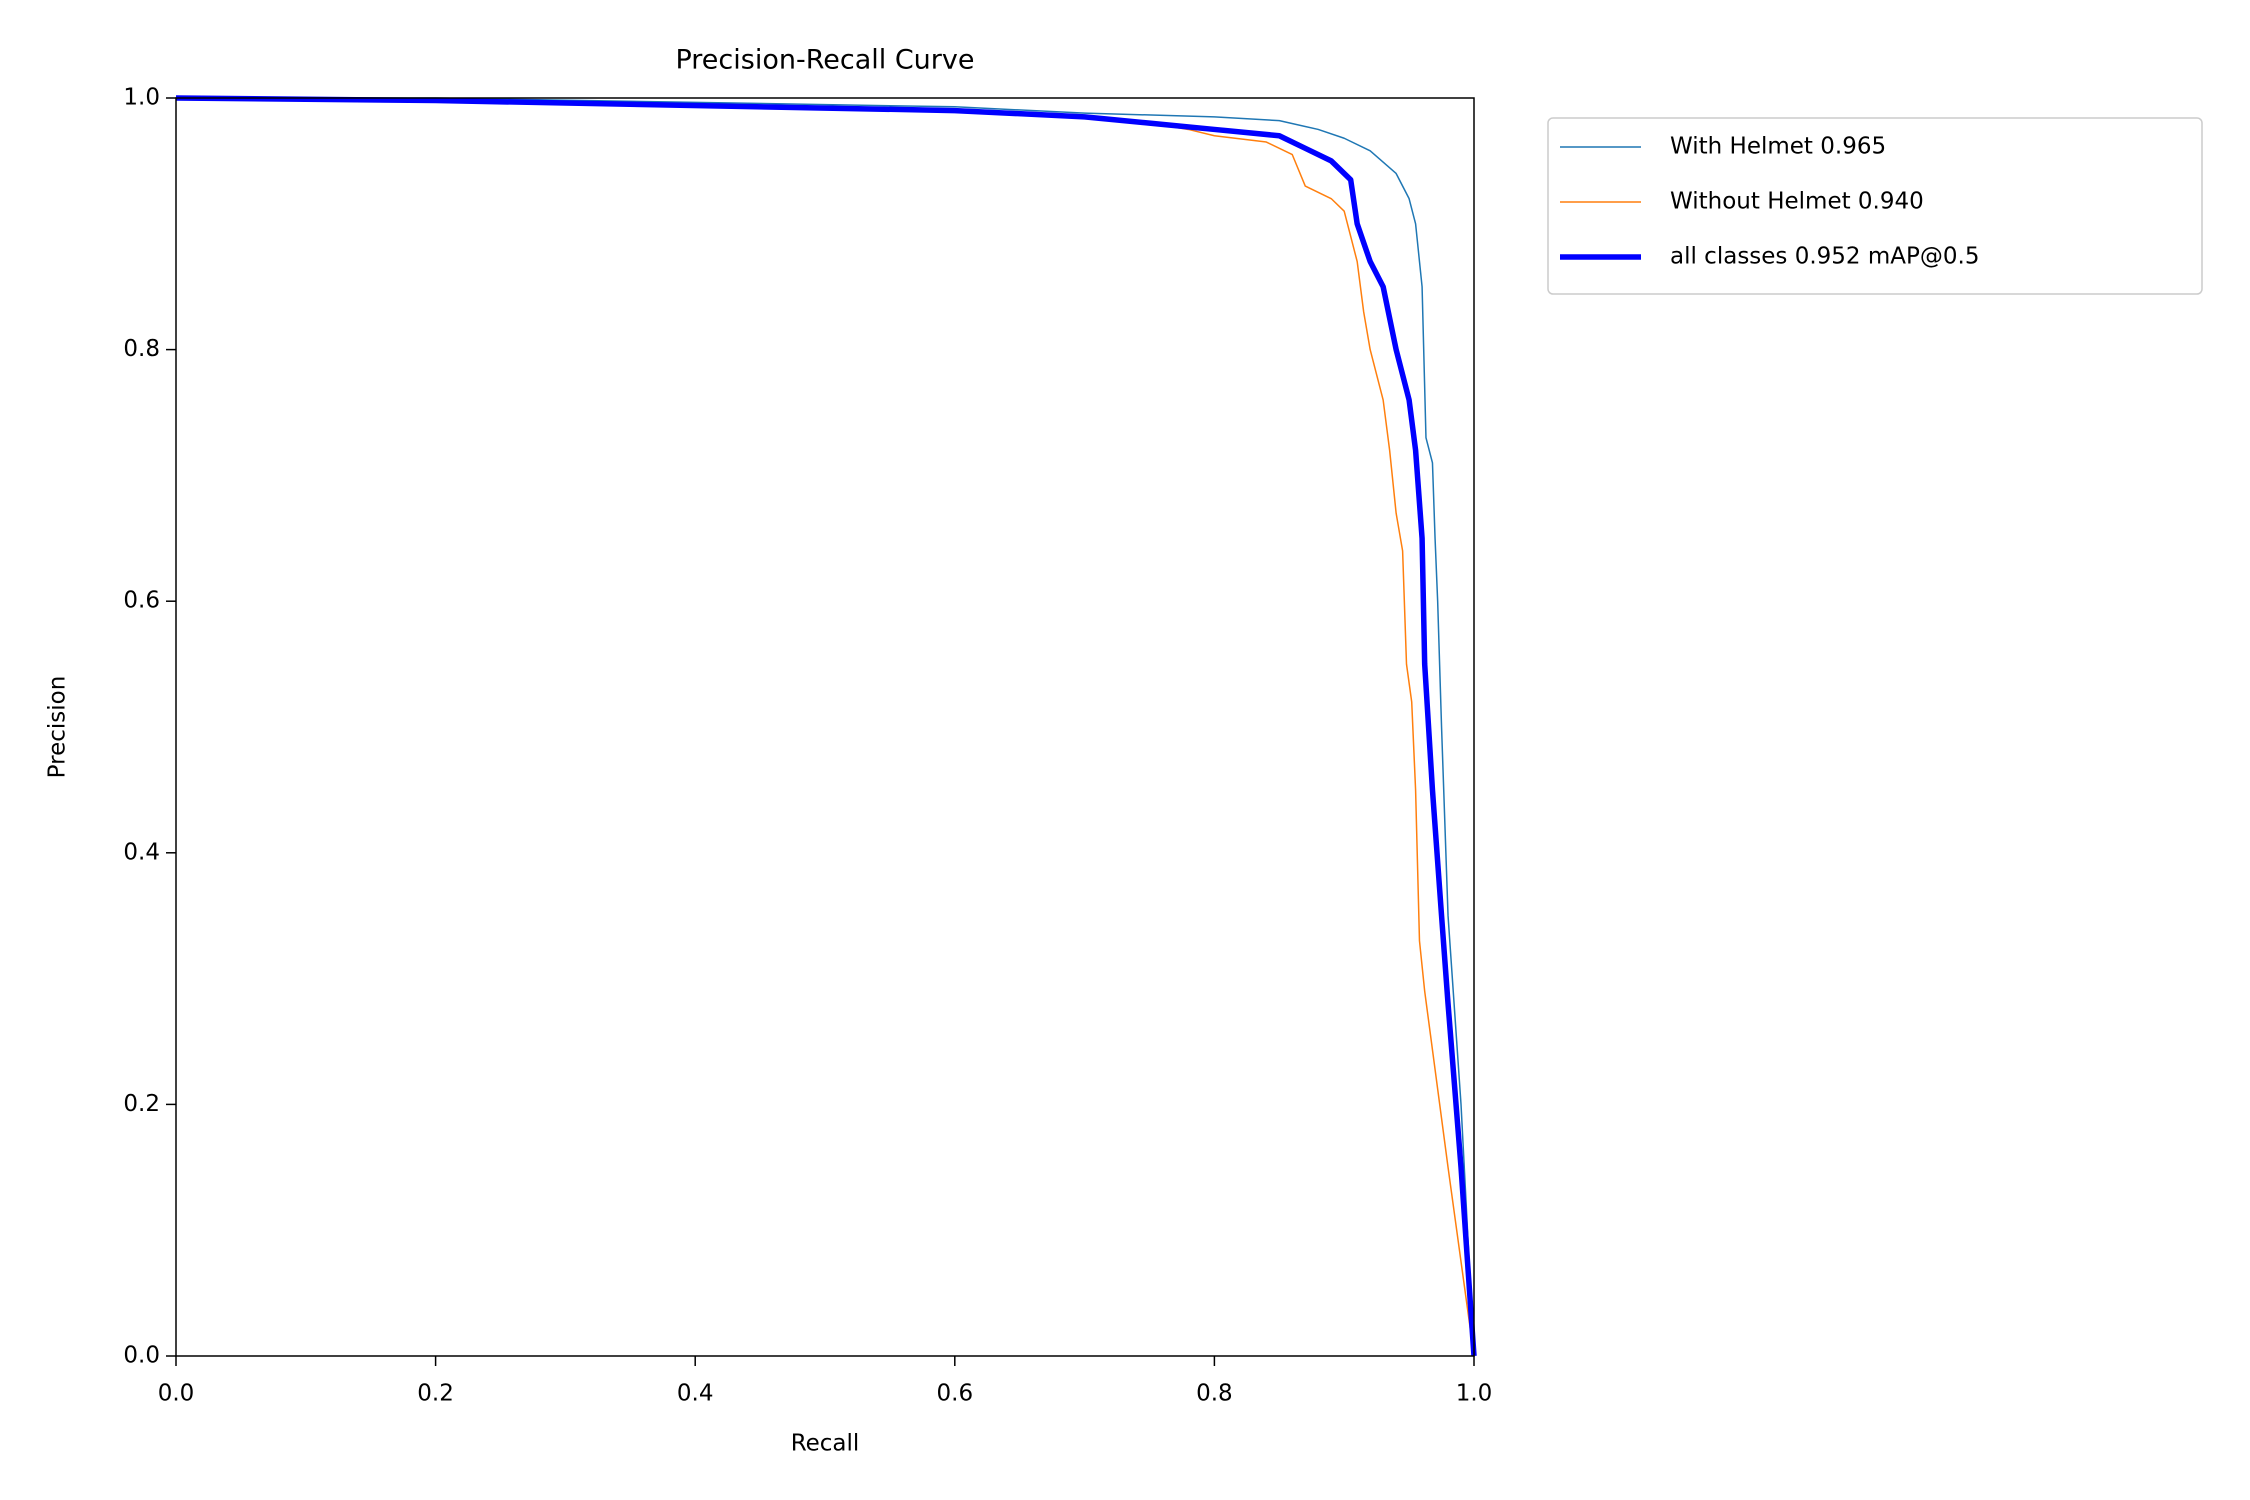 This screenshot has height=1500, width=2250. I want to click on y-tick-label: 0.0, so click(141, 1356).